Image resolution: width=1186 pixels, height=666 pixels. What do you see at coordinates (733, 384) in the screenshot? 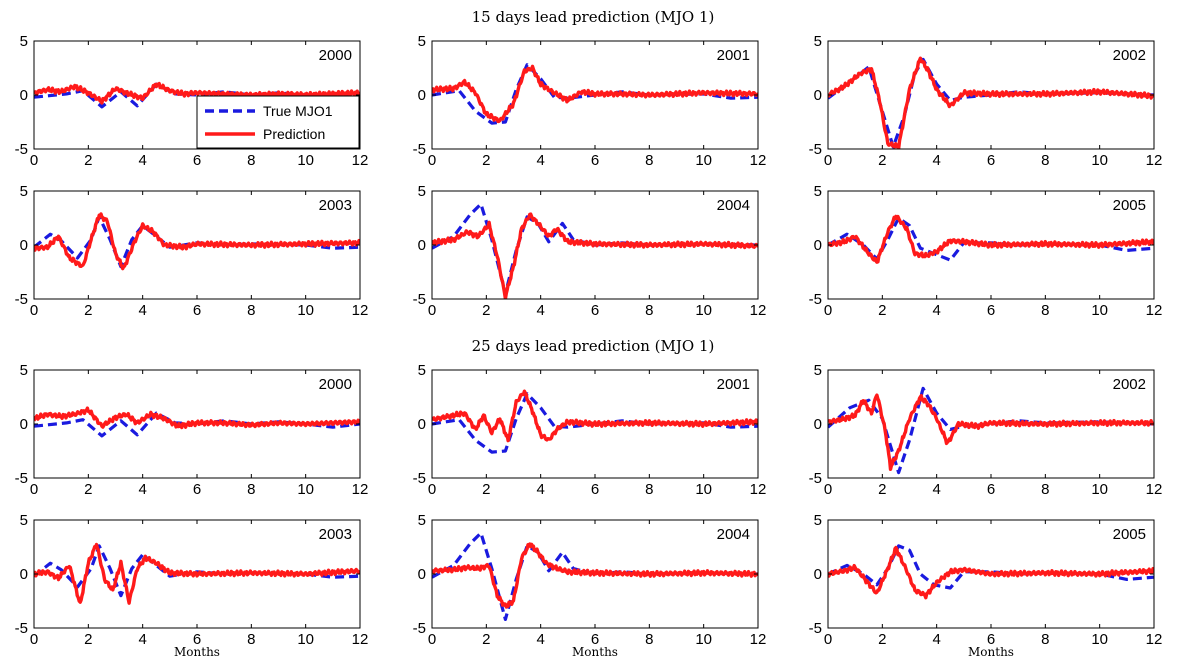
I see `year-label: 2001` at bounding box center [733, 384].